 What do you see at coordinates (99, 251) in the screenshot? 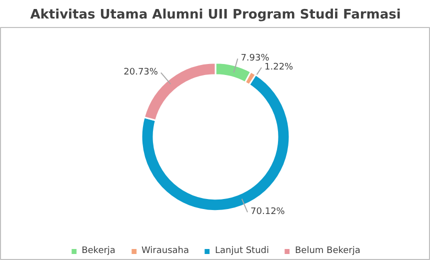
I see `legend-label: Bekerja` at bounding box center [99, 251].